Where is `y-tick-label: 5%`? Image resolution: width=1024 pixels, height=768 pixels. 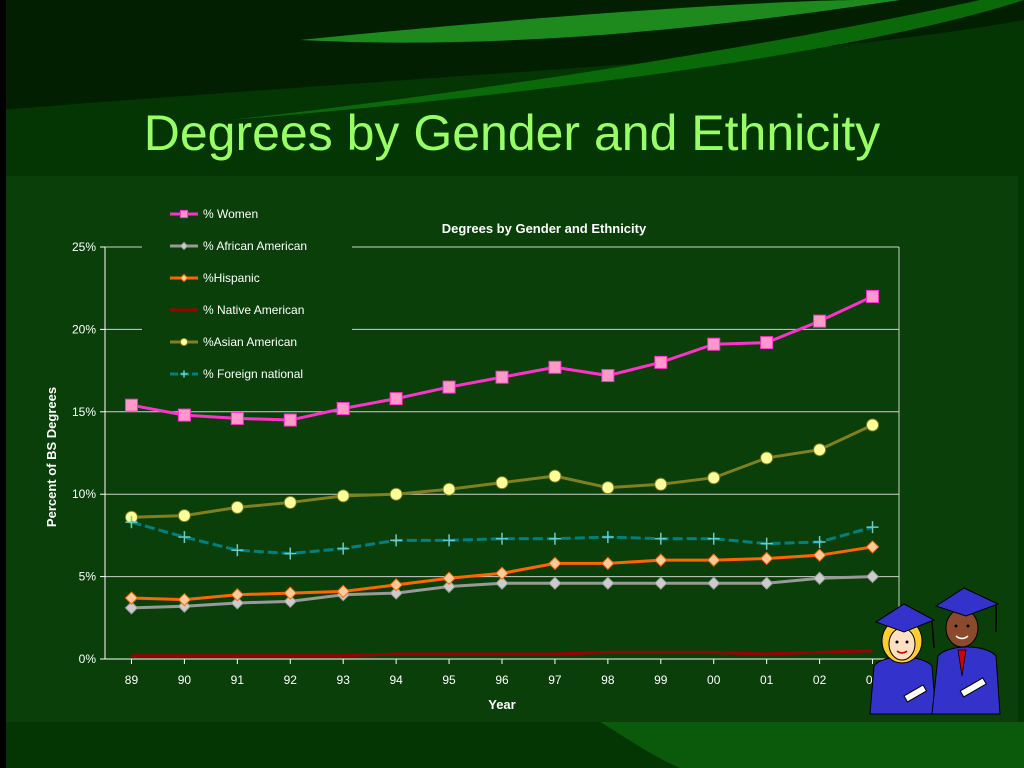
y-tick-label: 5% is located at coordinates (88, 577).